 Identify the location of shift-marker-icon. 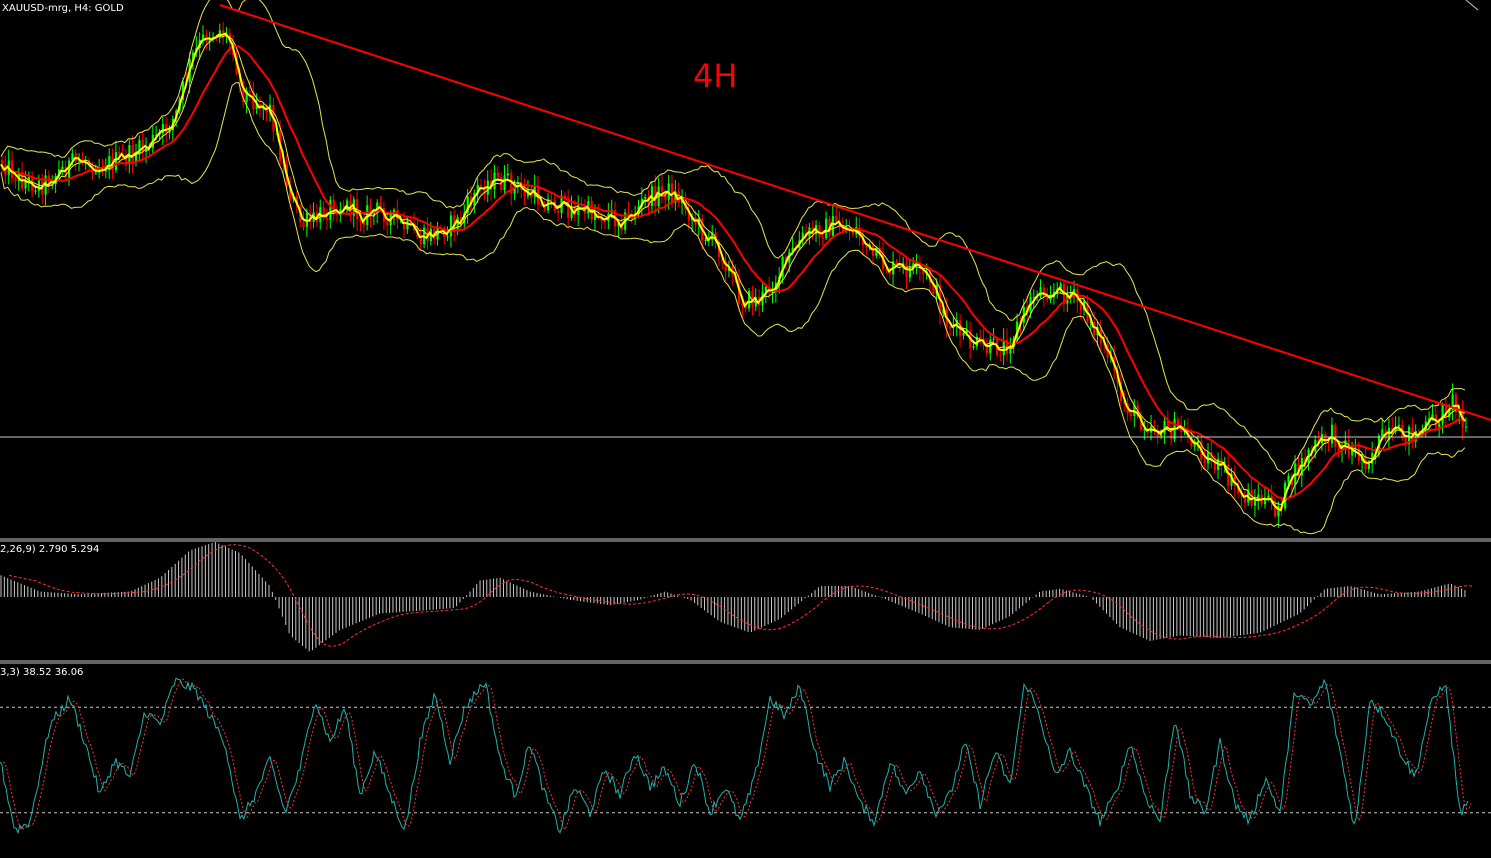
(1472, 5).